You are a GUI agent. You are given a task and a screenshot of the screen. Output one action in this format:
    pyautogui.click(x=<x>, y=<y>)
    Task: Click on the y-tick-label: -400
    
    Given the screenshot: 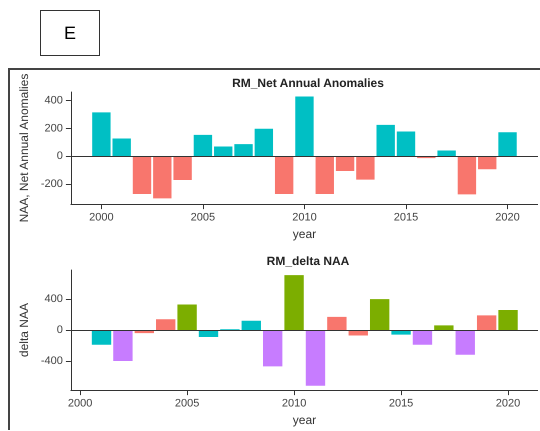 What is the action you would take?
    pyautogui.click(x=51, y=360)
    